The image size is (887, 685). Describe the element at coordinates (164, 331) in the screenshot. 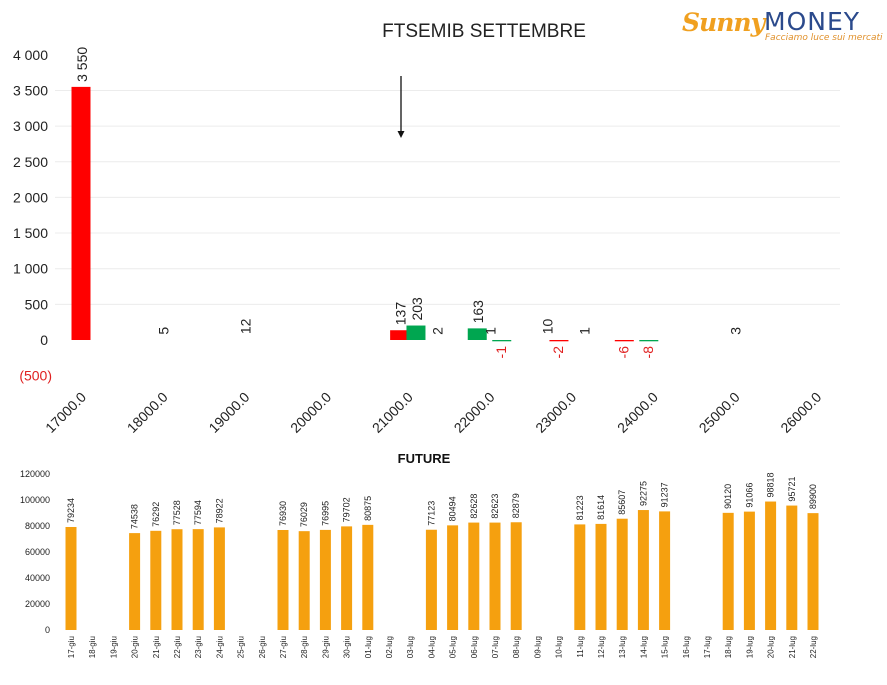

I see `data-label: 5` at that location.